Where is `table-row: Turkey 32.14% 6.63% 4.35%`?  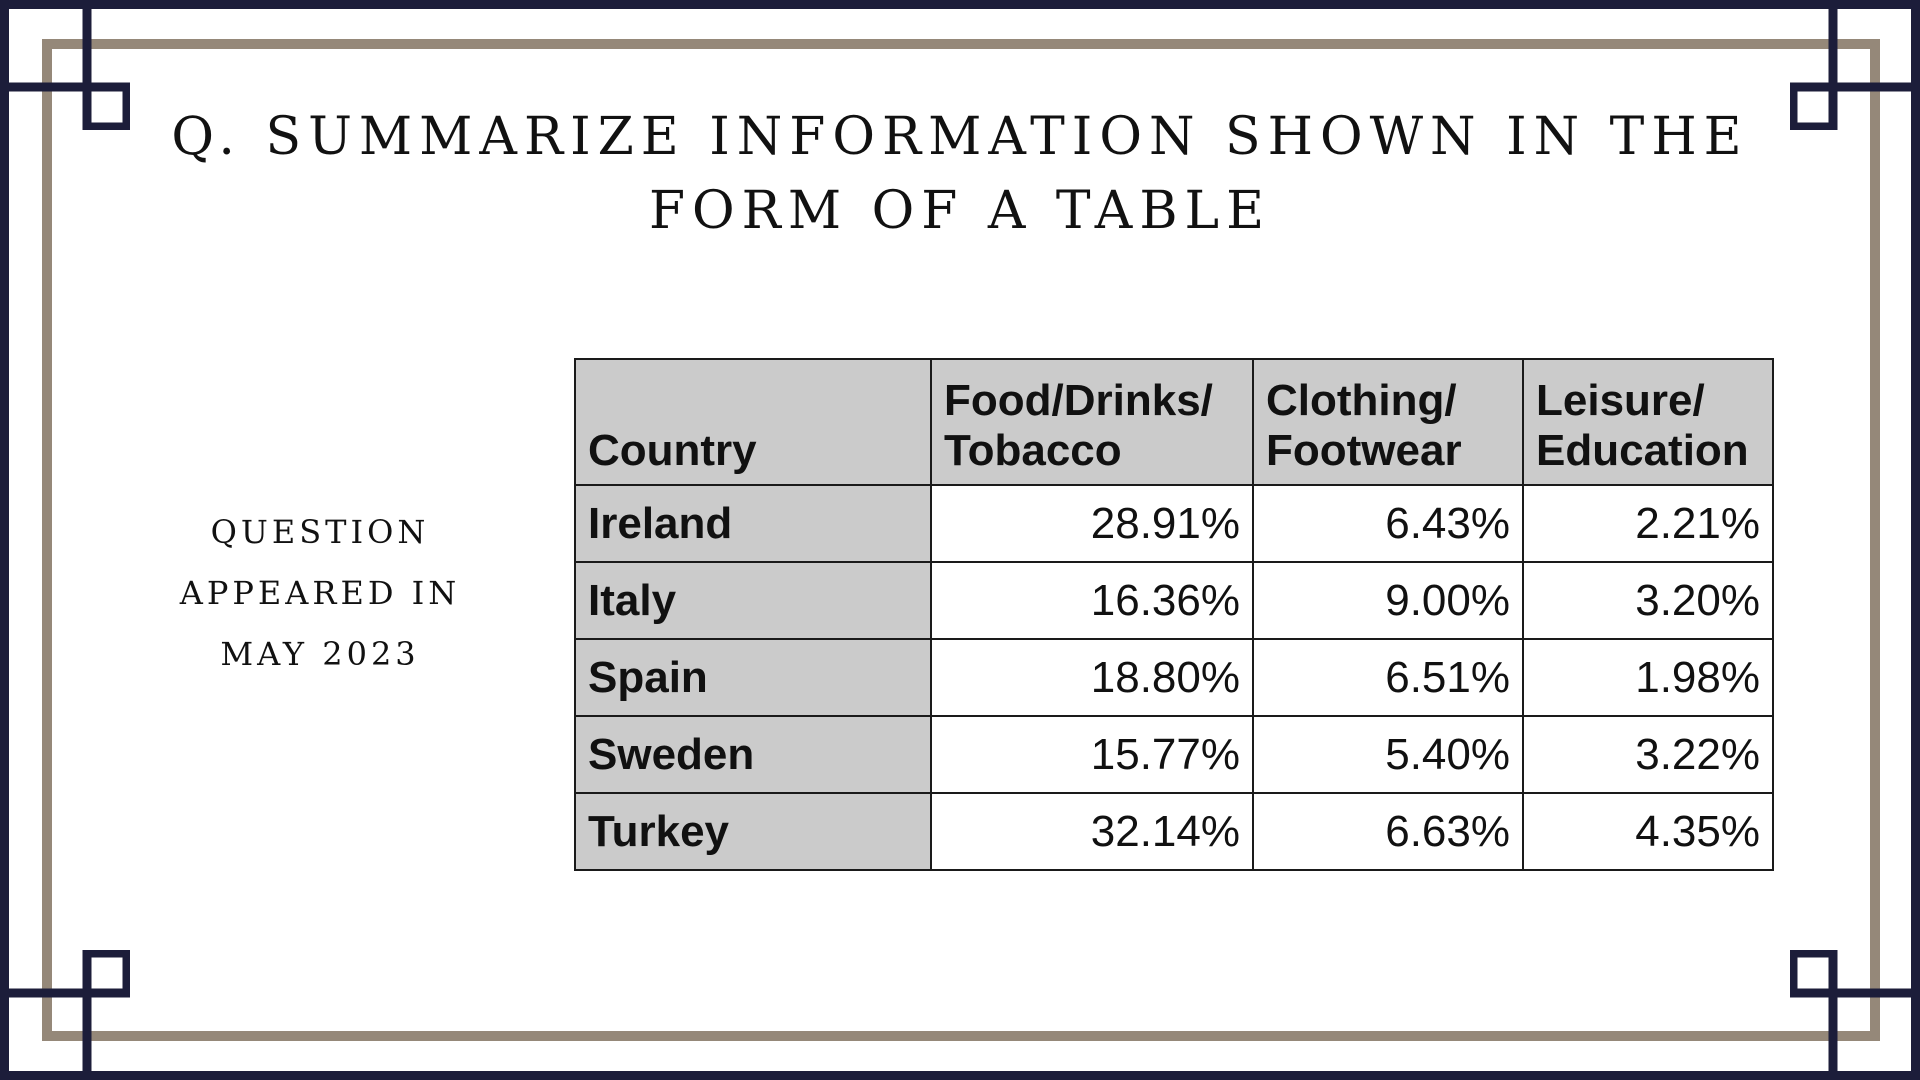
table-row: Turkey 32.14% 6.63% 4.35% is located at coordinates (1174, 831).